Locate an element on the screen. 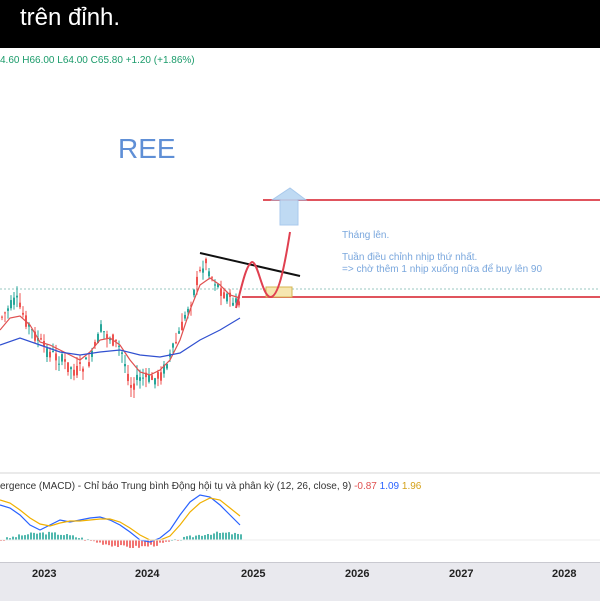 Image resolution: width=600 pixels, height=601 pixels. ohlc-low: L64.00 is located at coordinates (72, 60).